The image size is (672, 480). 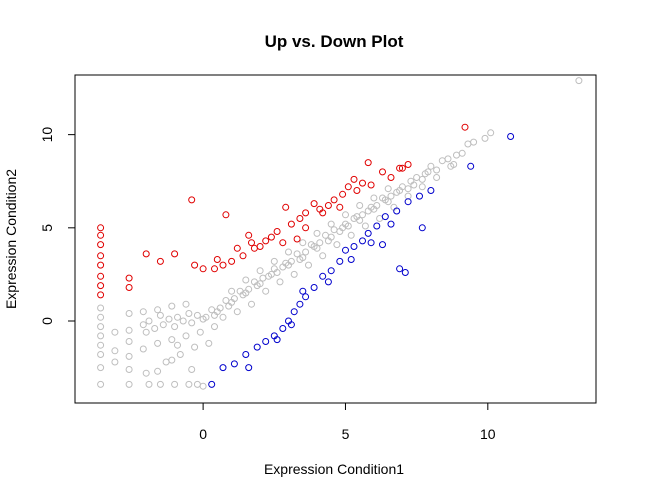 I want to click on chart-title: Up vs. Down Plot, so click(x=334, y=41).